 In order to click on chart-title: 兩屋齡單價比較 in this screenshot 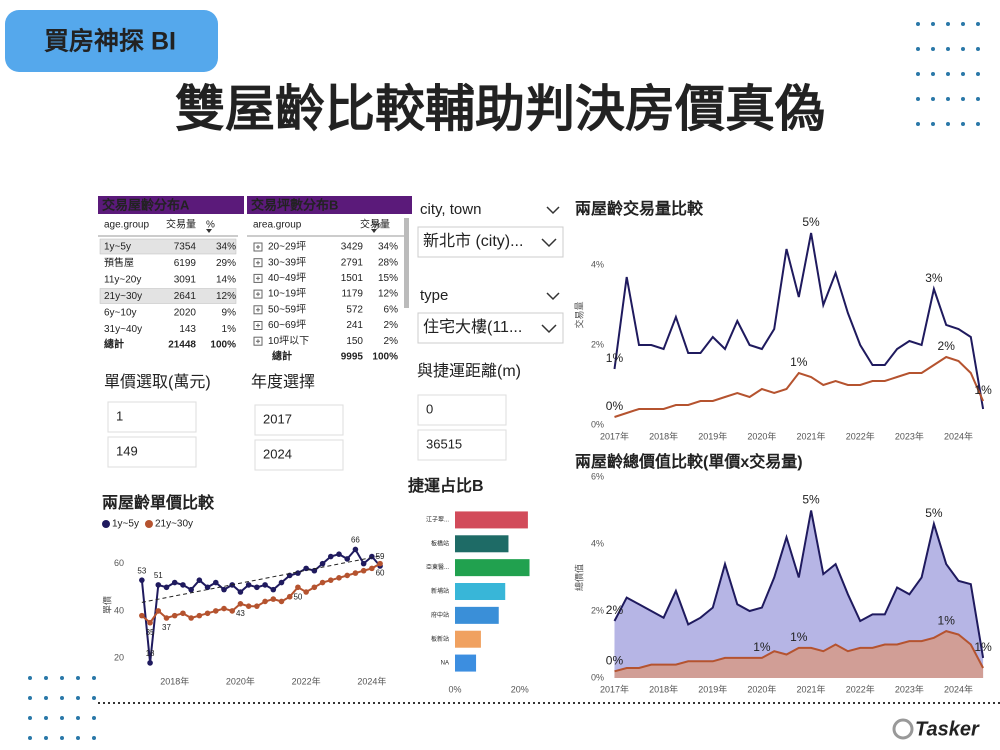, I will do `click(158, 502)`.